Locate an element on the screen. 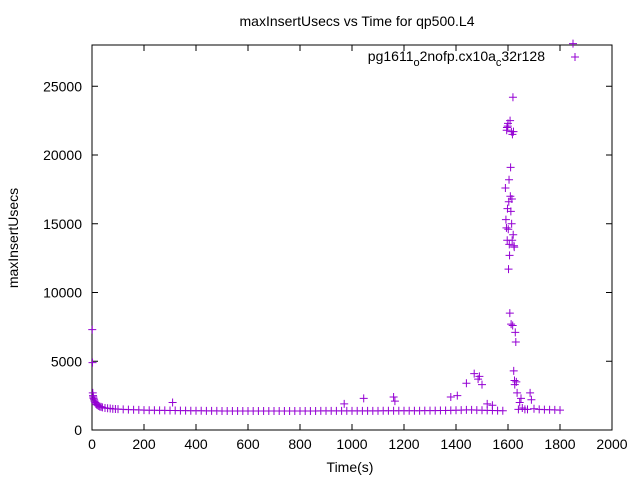 The image size is (640, 480). y-tick-label: 5000 is located at coordinates (66, 361).